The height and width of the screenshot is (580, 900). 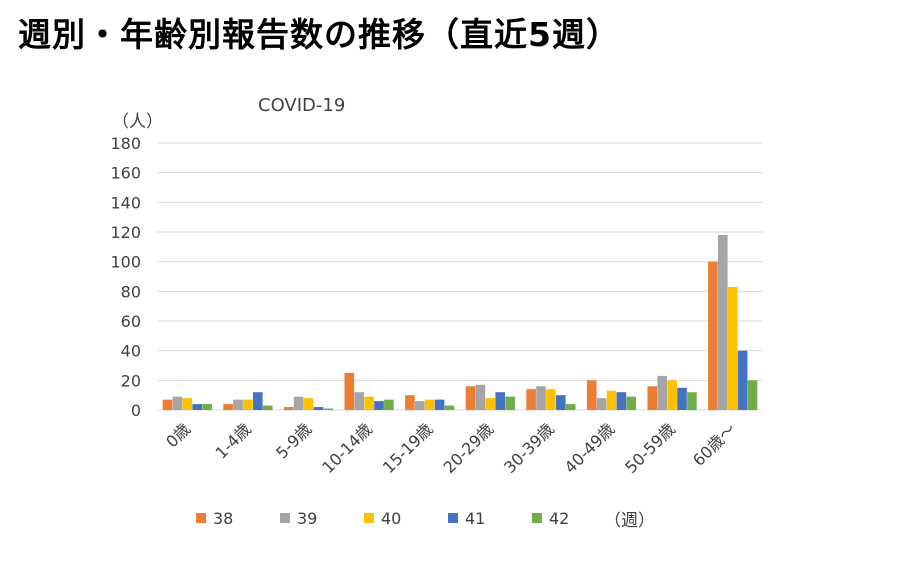 What do you see at coordinates (131, 321) in the screenshot?
I see `y-tick-label: 60` at bounding box center [131, 321].